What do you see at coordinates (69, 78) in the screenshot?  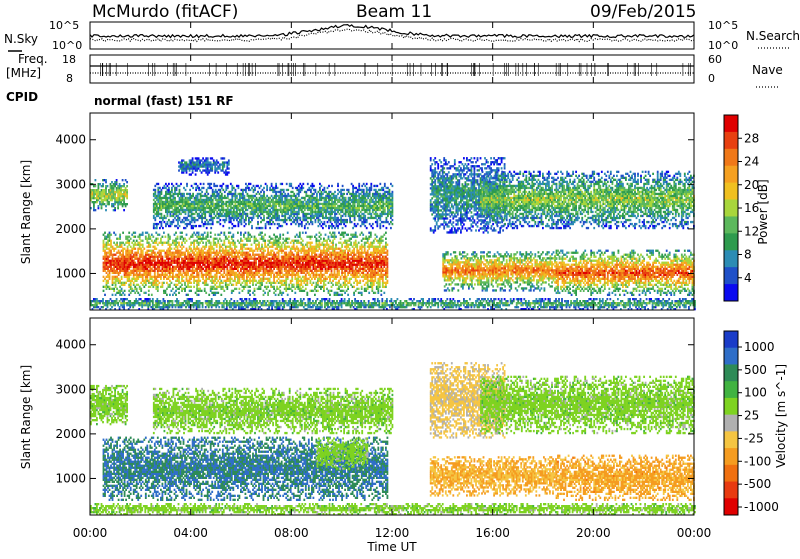 I see `freq-tick-low: 8` at bounding box center [69, 78].